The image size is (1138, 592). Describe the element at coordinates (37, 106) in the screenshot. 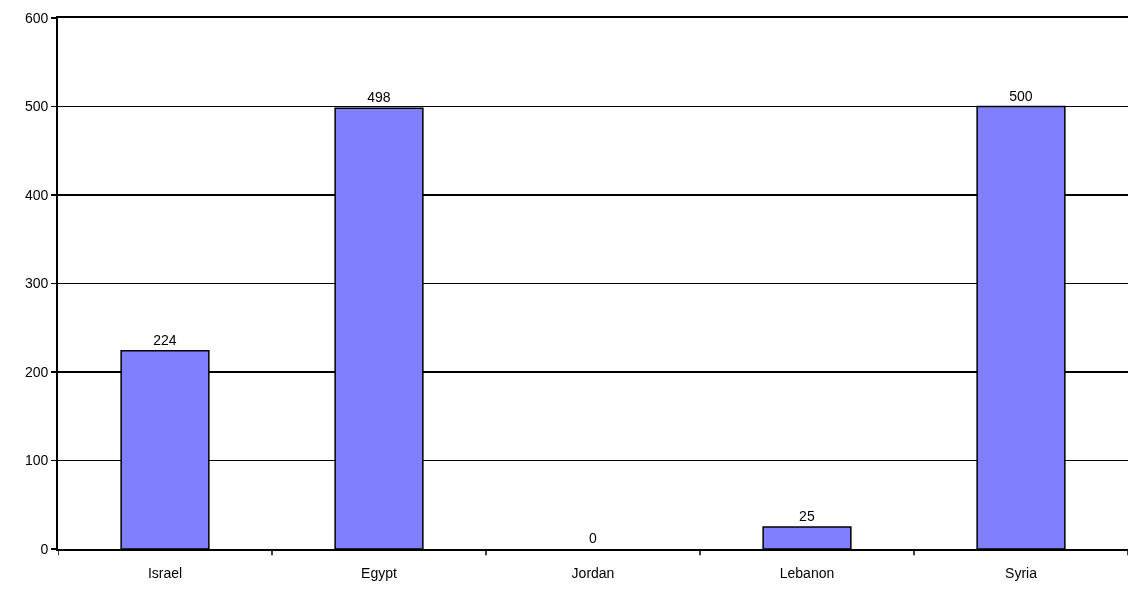

I see `y-tick-label: 500` at that location.